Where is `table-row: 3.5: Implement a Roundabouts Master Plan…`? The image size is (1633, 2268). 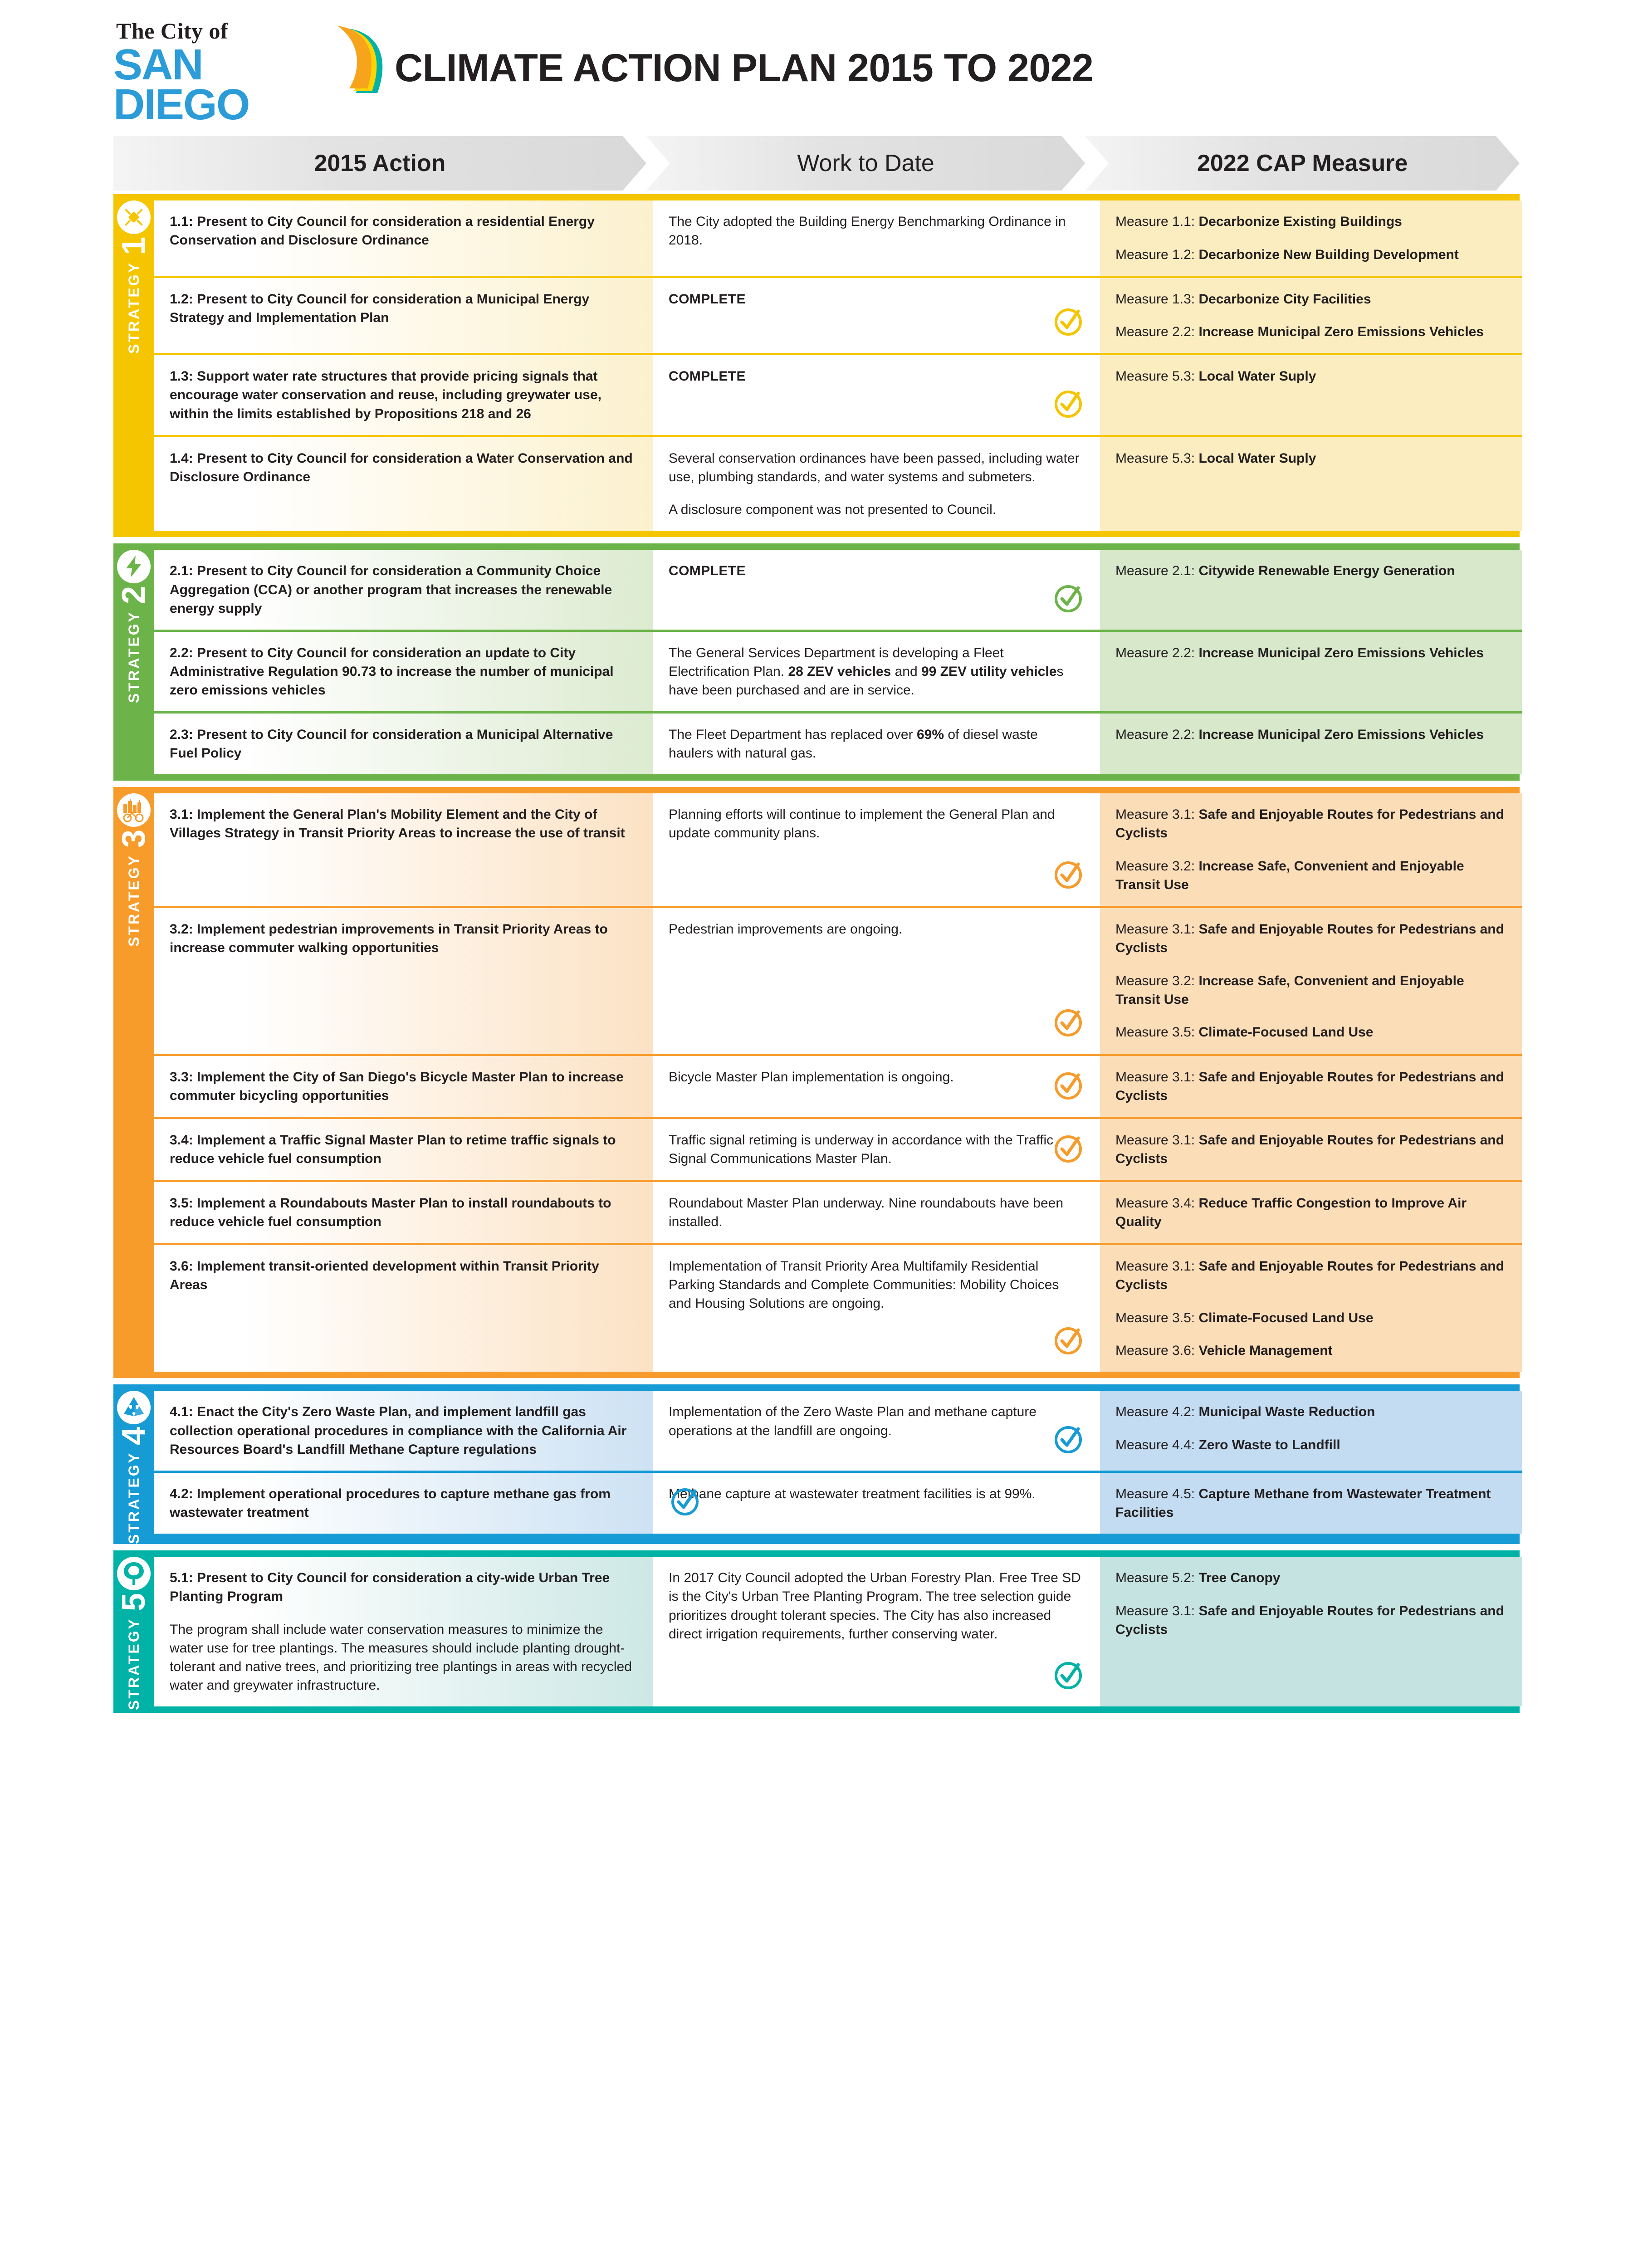 table-row: 3.5: Implement a Roundabouts Master Plan… is located at coordinates (838, 1211).